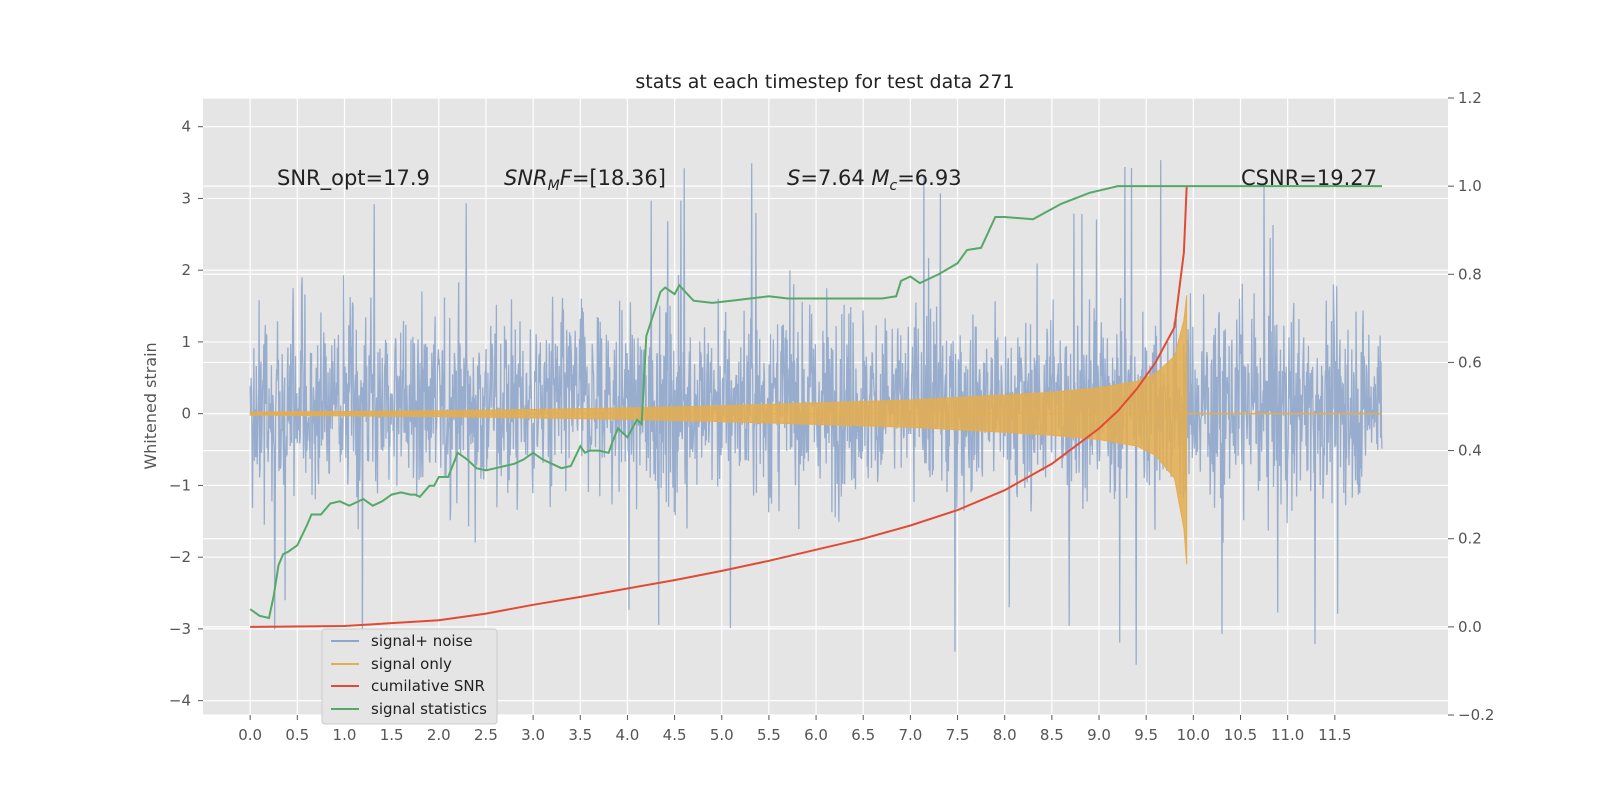  Describe the element at coordinates (1099, 735) in the screenshot. I see `x-tick-label: 9.0` at that location.